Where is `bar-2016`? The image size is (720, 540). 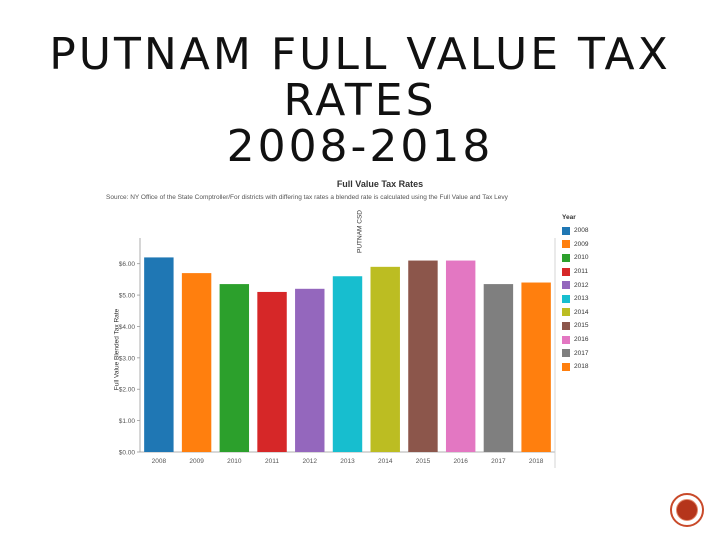 bar-2016 is located at coordinates (460, 356).